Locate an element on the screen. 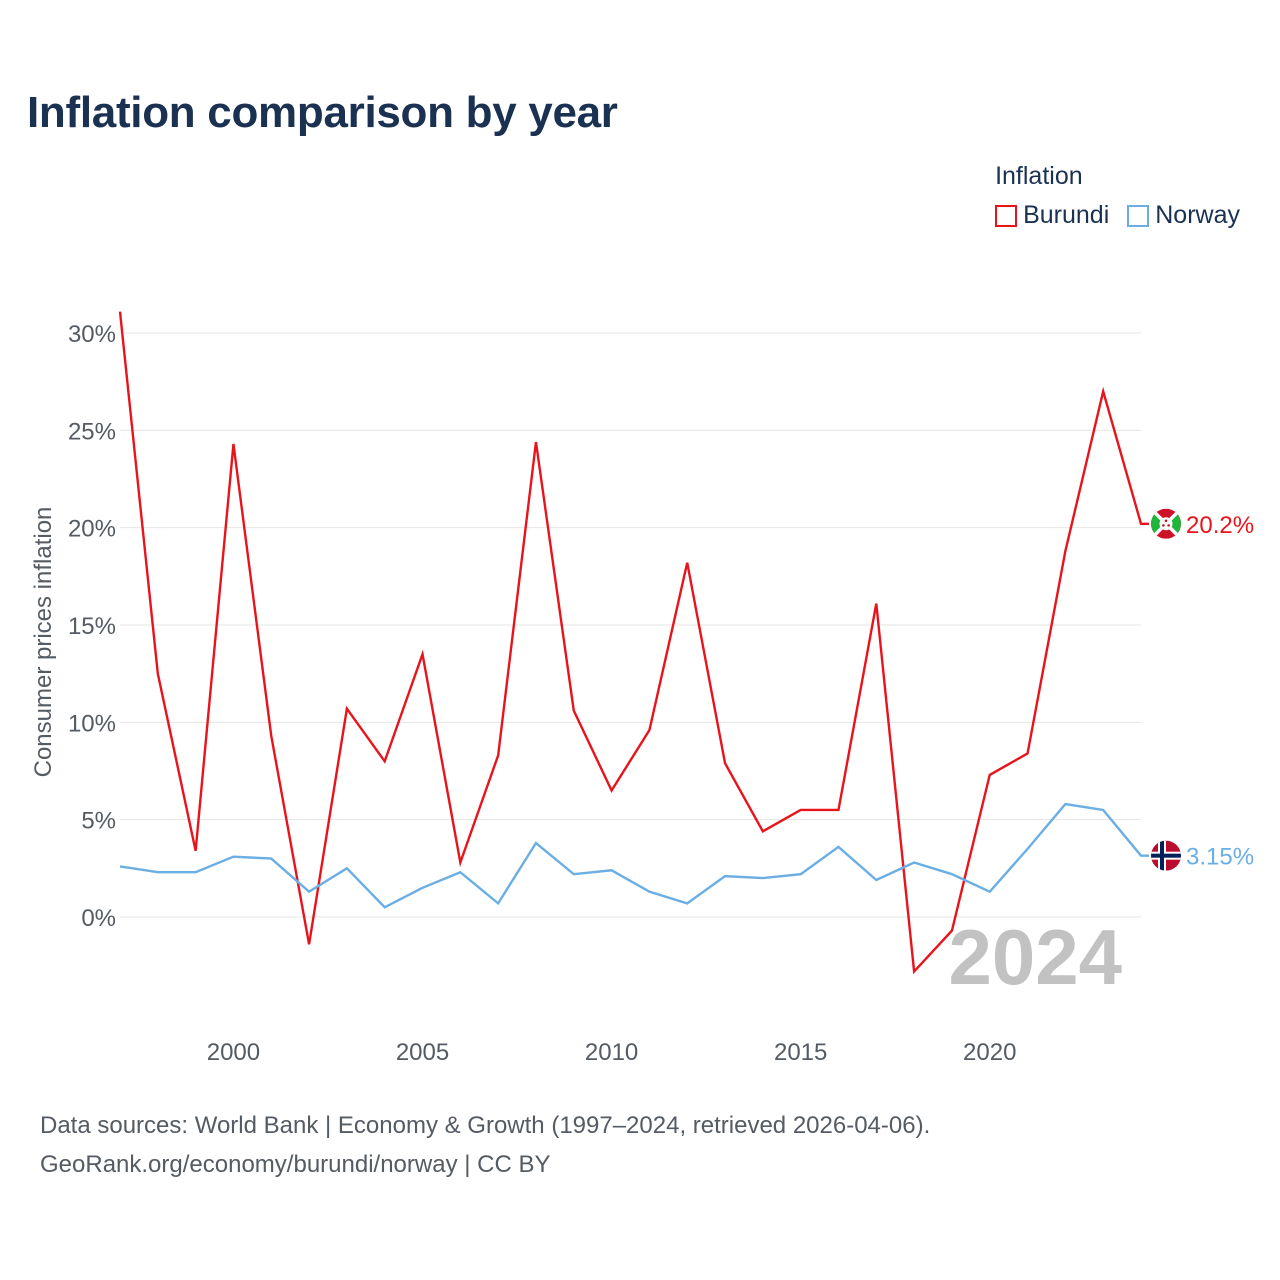 This screenshot has height=1280, width=1280. year-watermark: 2024 is located at coordinates (1035, 957).